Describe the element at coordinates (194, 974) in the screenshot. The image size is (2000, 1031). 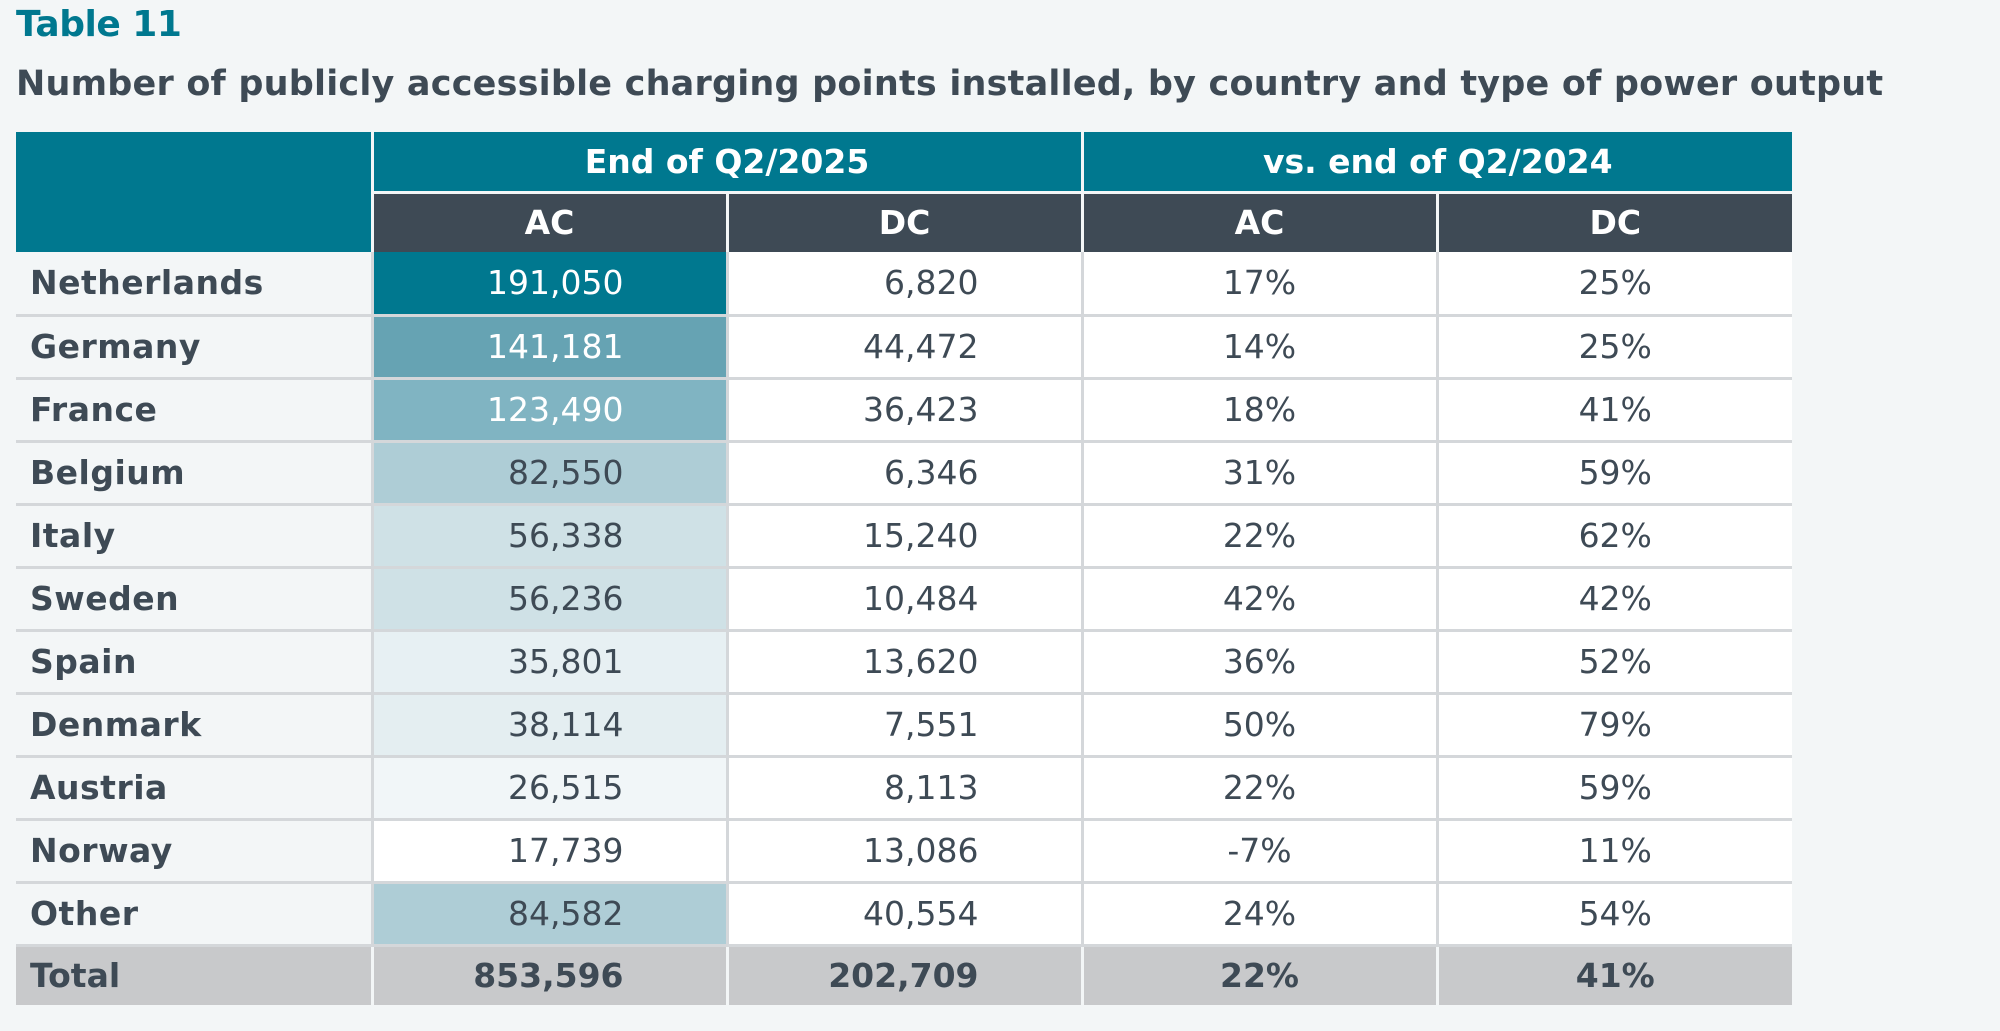
I see `total-label-cell: Total` at that location.